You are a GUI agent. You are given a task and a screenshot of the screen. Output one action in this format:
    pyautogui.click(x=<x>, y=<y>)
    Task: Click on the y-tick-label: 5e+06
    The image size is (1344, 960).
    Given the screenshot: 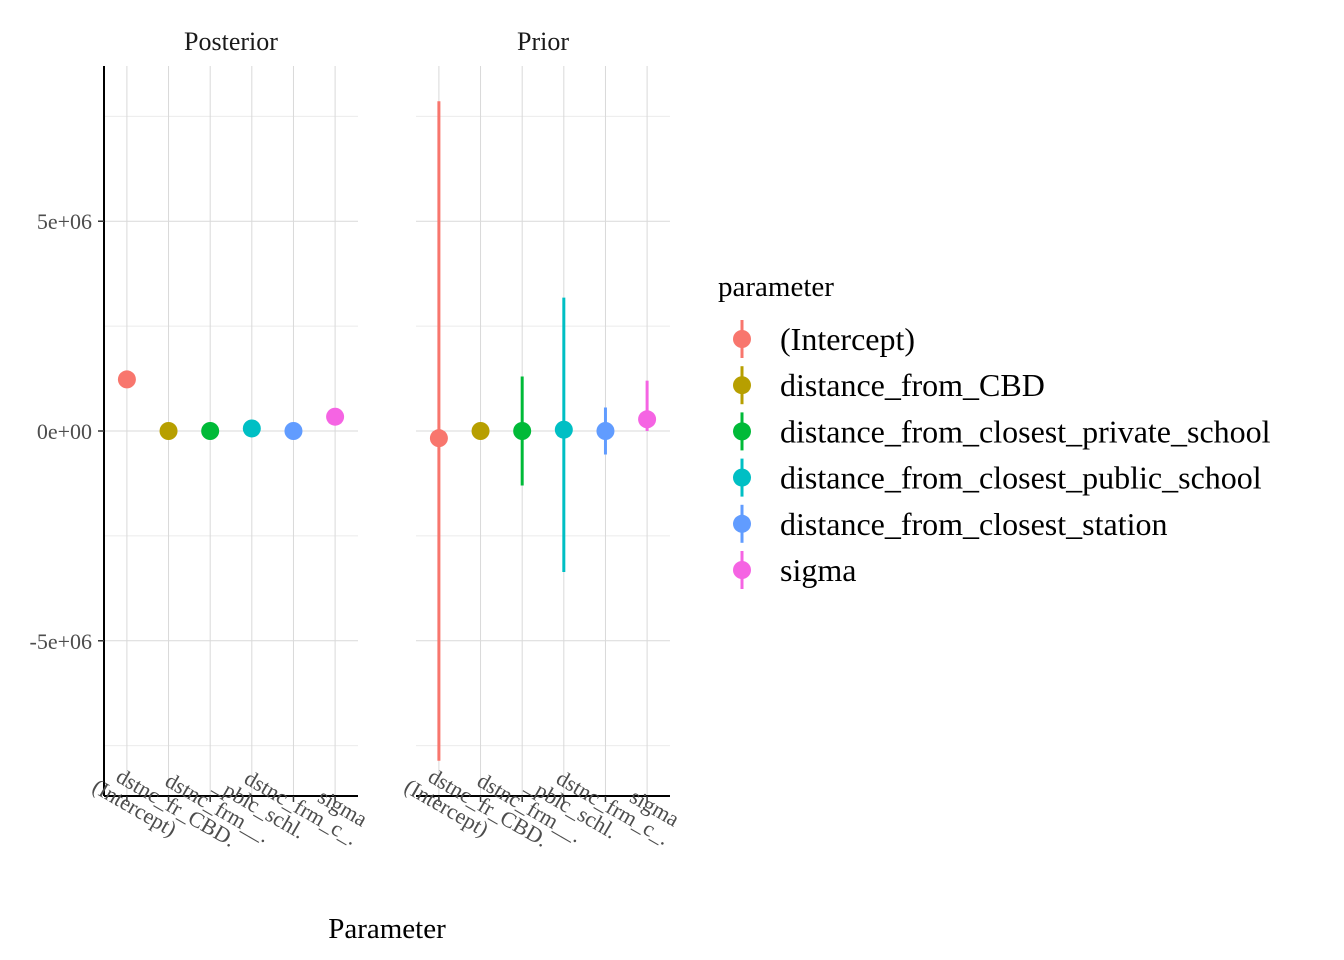 What is the action you would take?
    pyautogui.click(x=64, y=221)
    